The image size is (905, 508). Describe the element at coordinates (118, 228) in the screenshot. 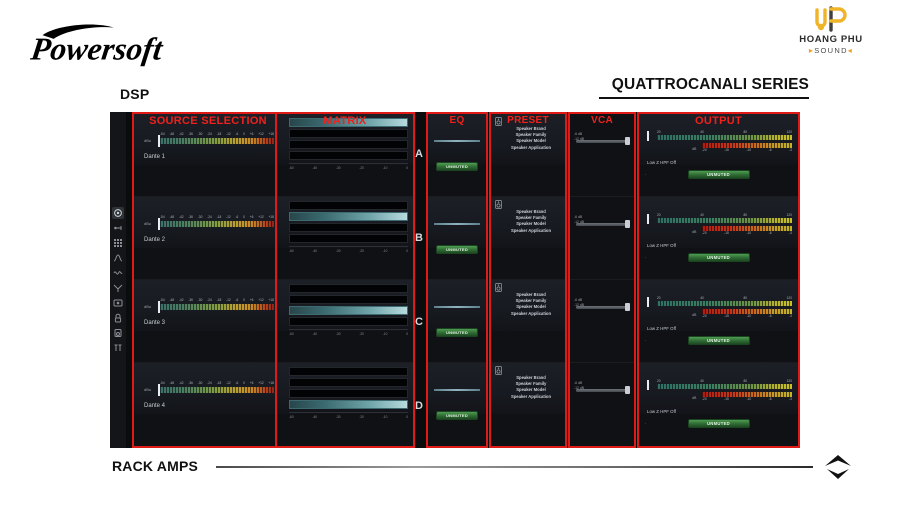

I see `routing-icon` at that location.